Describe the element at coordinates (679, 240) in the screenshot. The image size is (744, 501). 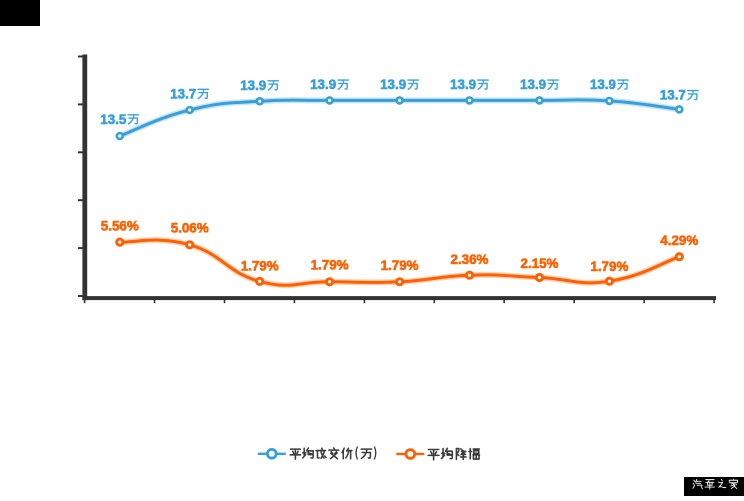
I see `svg-text: 4.29%` at that location.